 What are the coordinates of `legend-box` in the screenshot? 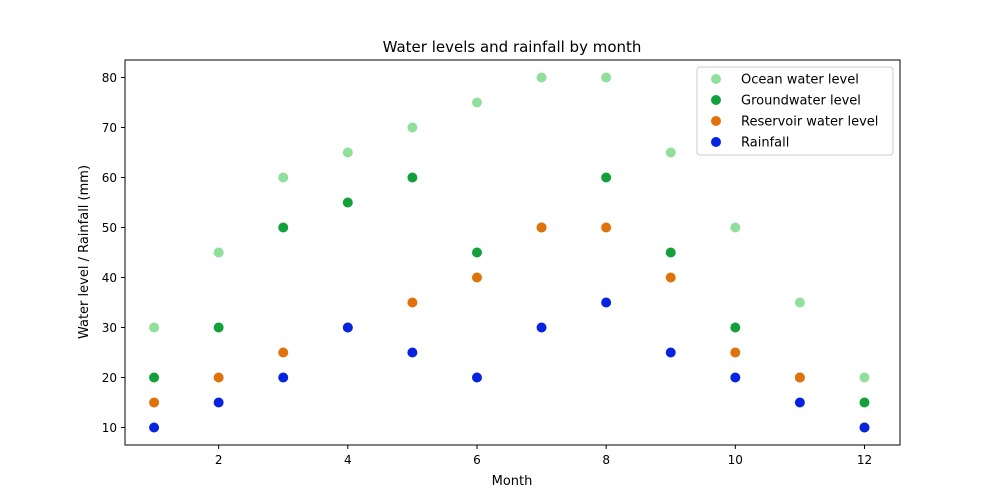 It's located at (795, 111).